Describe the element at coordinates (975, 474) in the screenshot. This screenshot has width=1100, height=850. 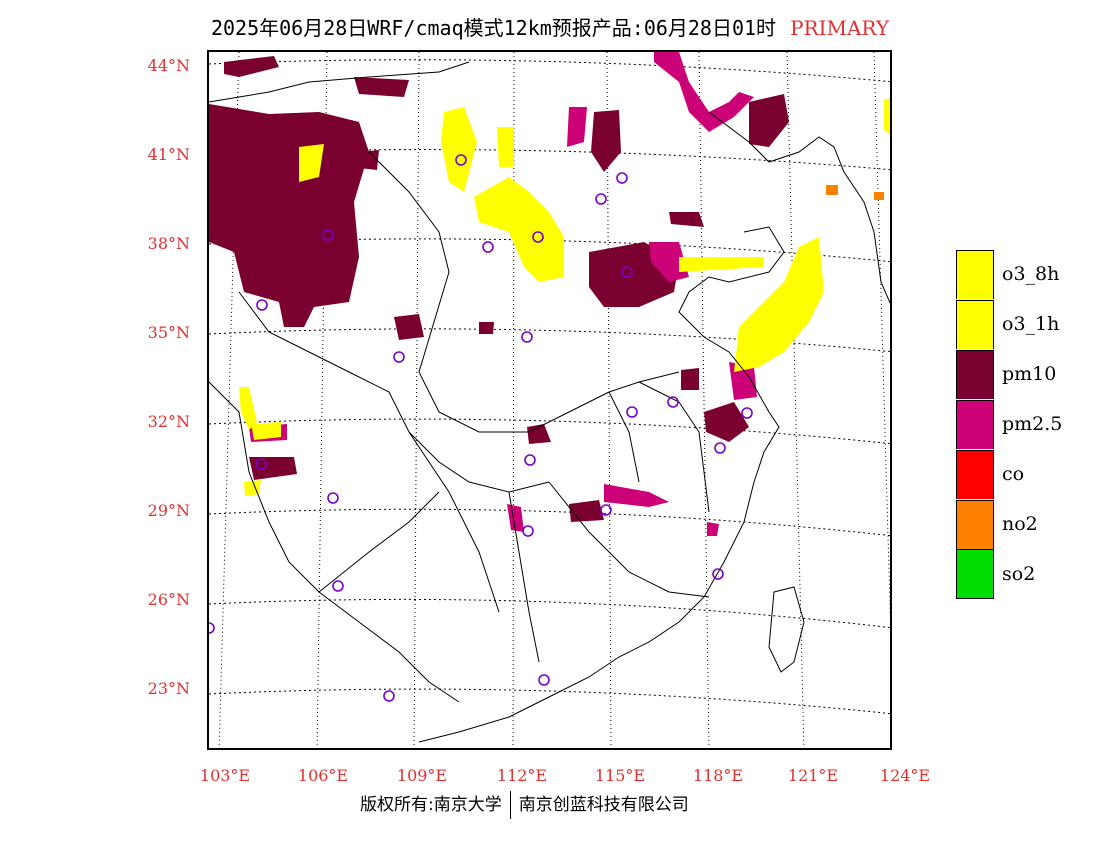
I see `legend-swatch-co` at that location.